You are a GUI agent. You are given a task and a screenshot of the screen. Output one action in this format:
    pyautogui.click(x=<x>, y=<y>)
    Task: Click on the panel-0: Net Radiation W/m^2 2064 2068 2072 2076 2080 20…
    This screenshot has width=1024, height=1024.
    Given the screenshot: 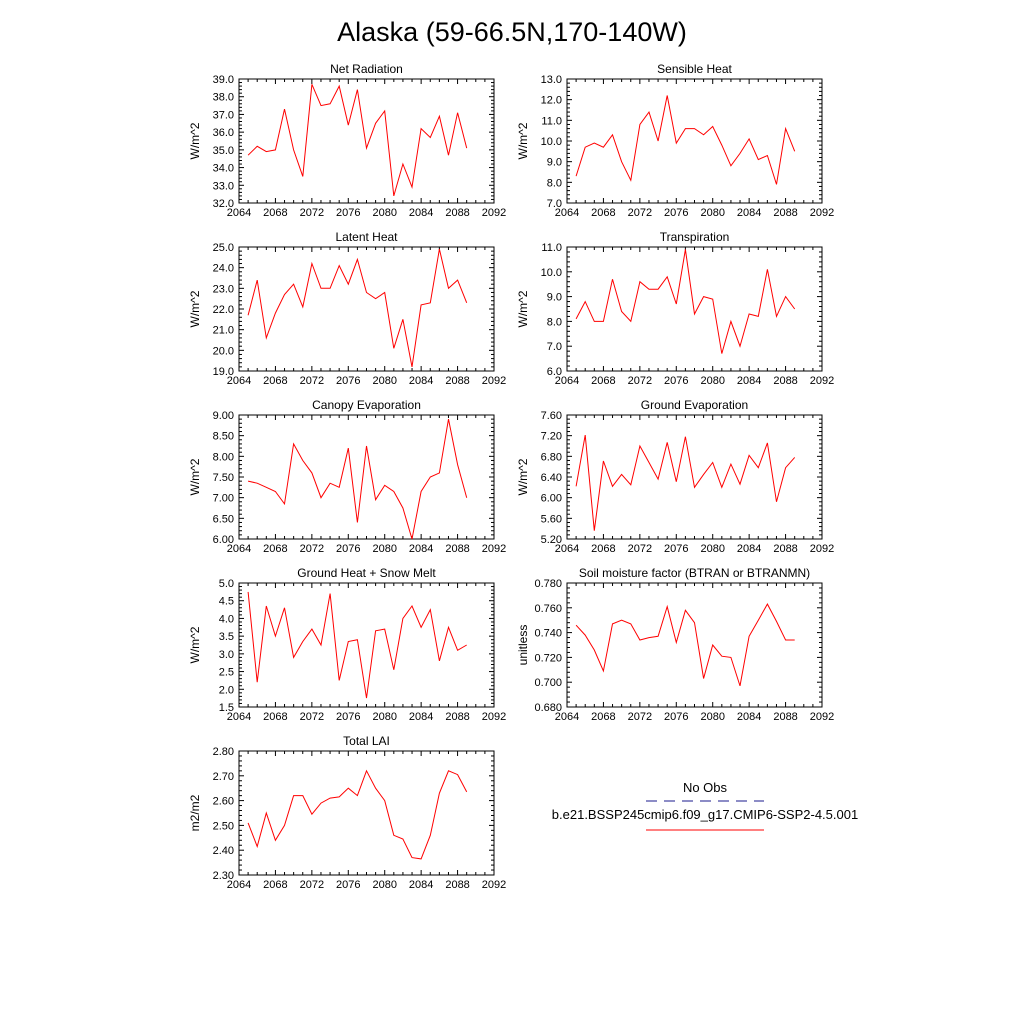 What is the action you would take?
    pyautogui.click(x=347, y=140)
    